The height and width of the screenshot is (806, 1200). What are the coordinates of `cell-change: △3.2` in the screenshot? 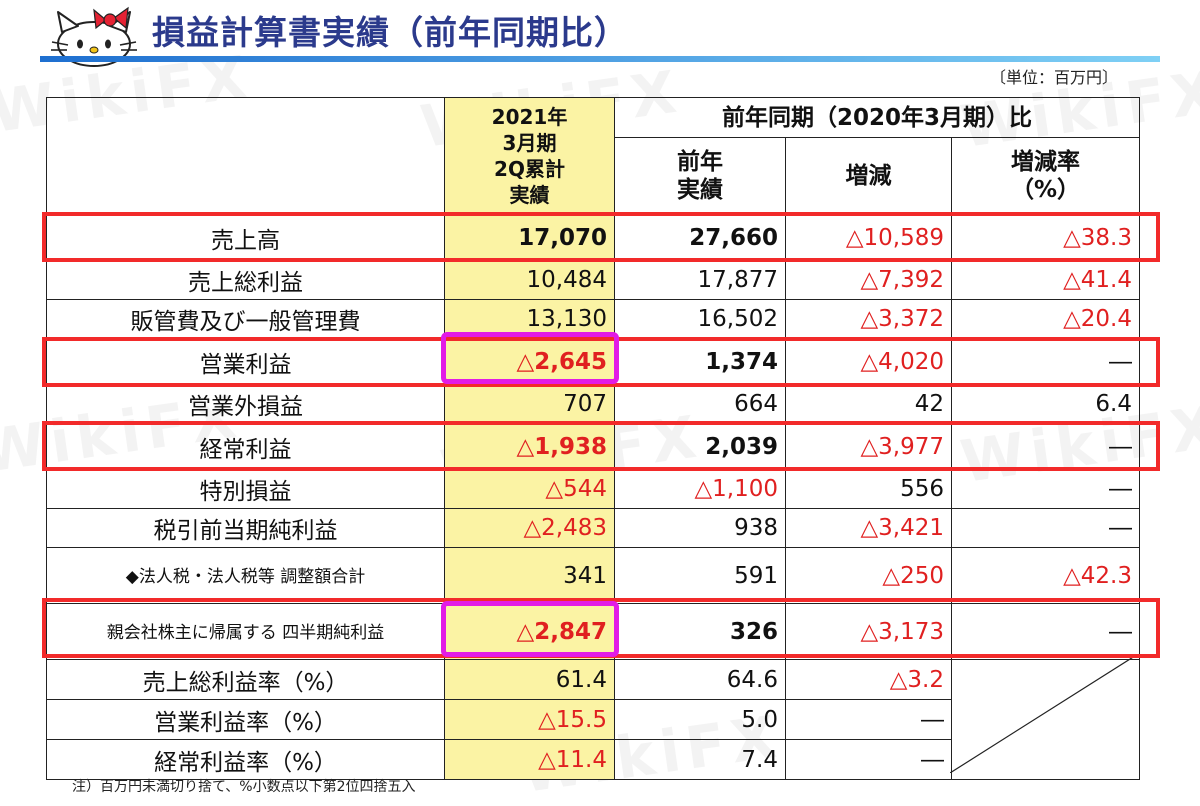 It's located at (868, 679).